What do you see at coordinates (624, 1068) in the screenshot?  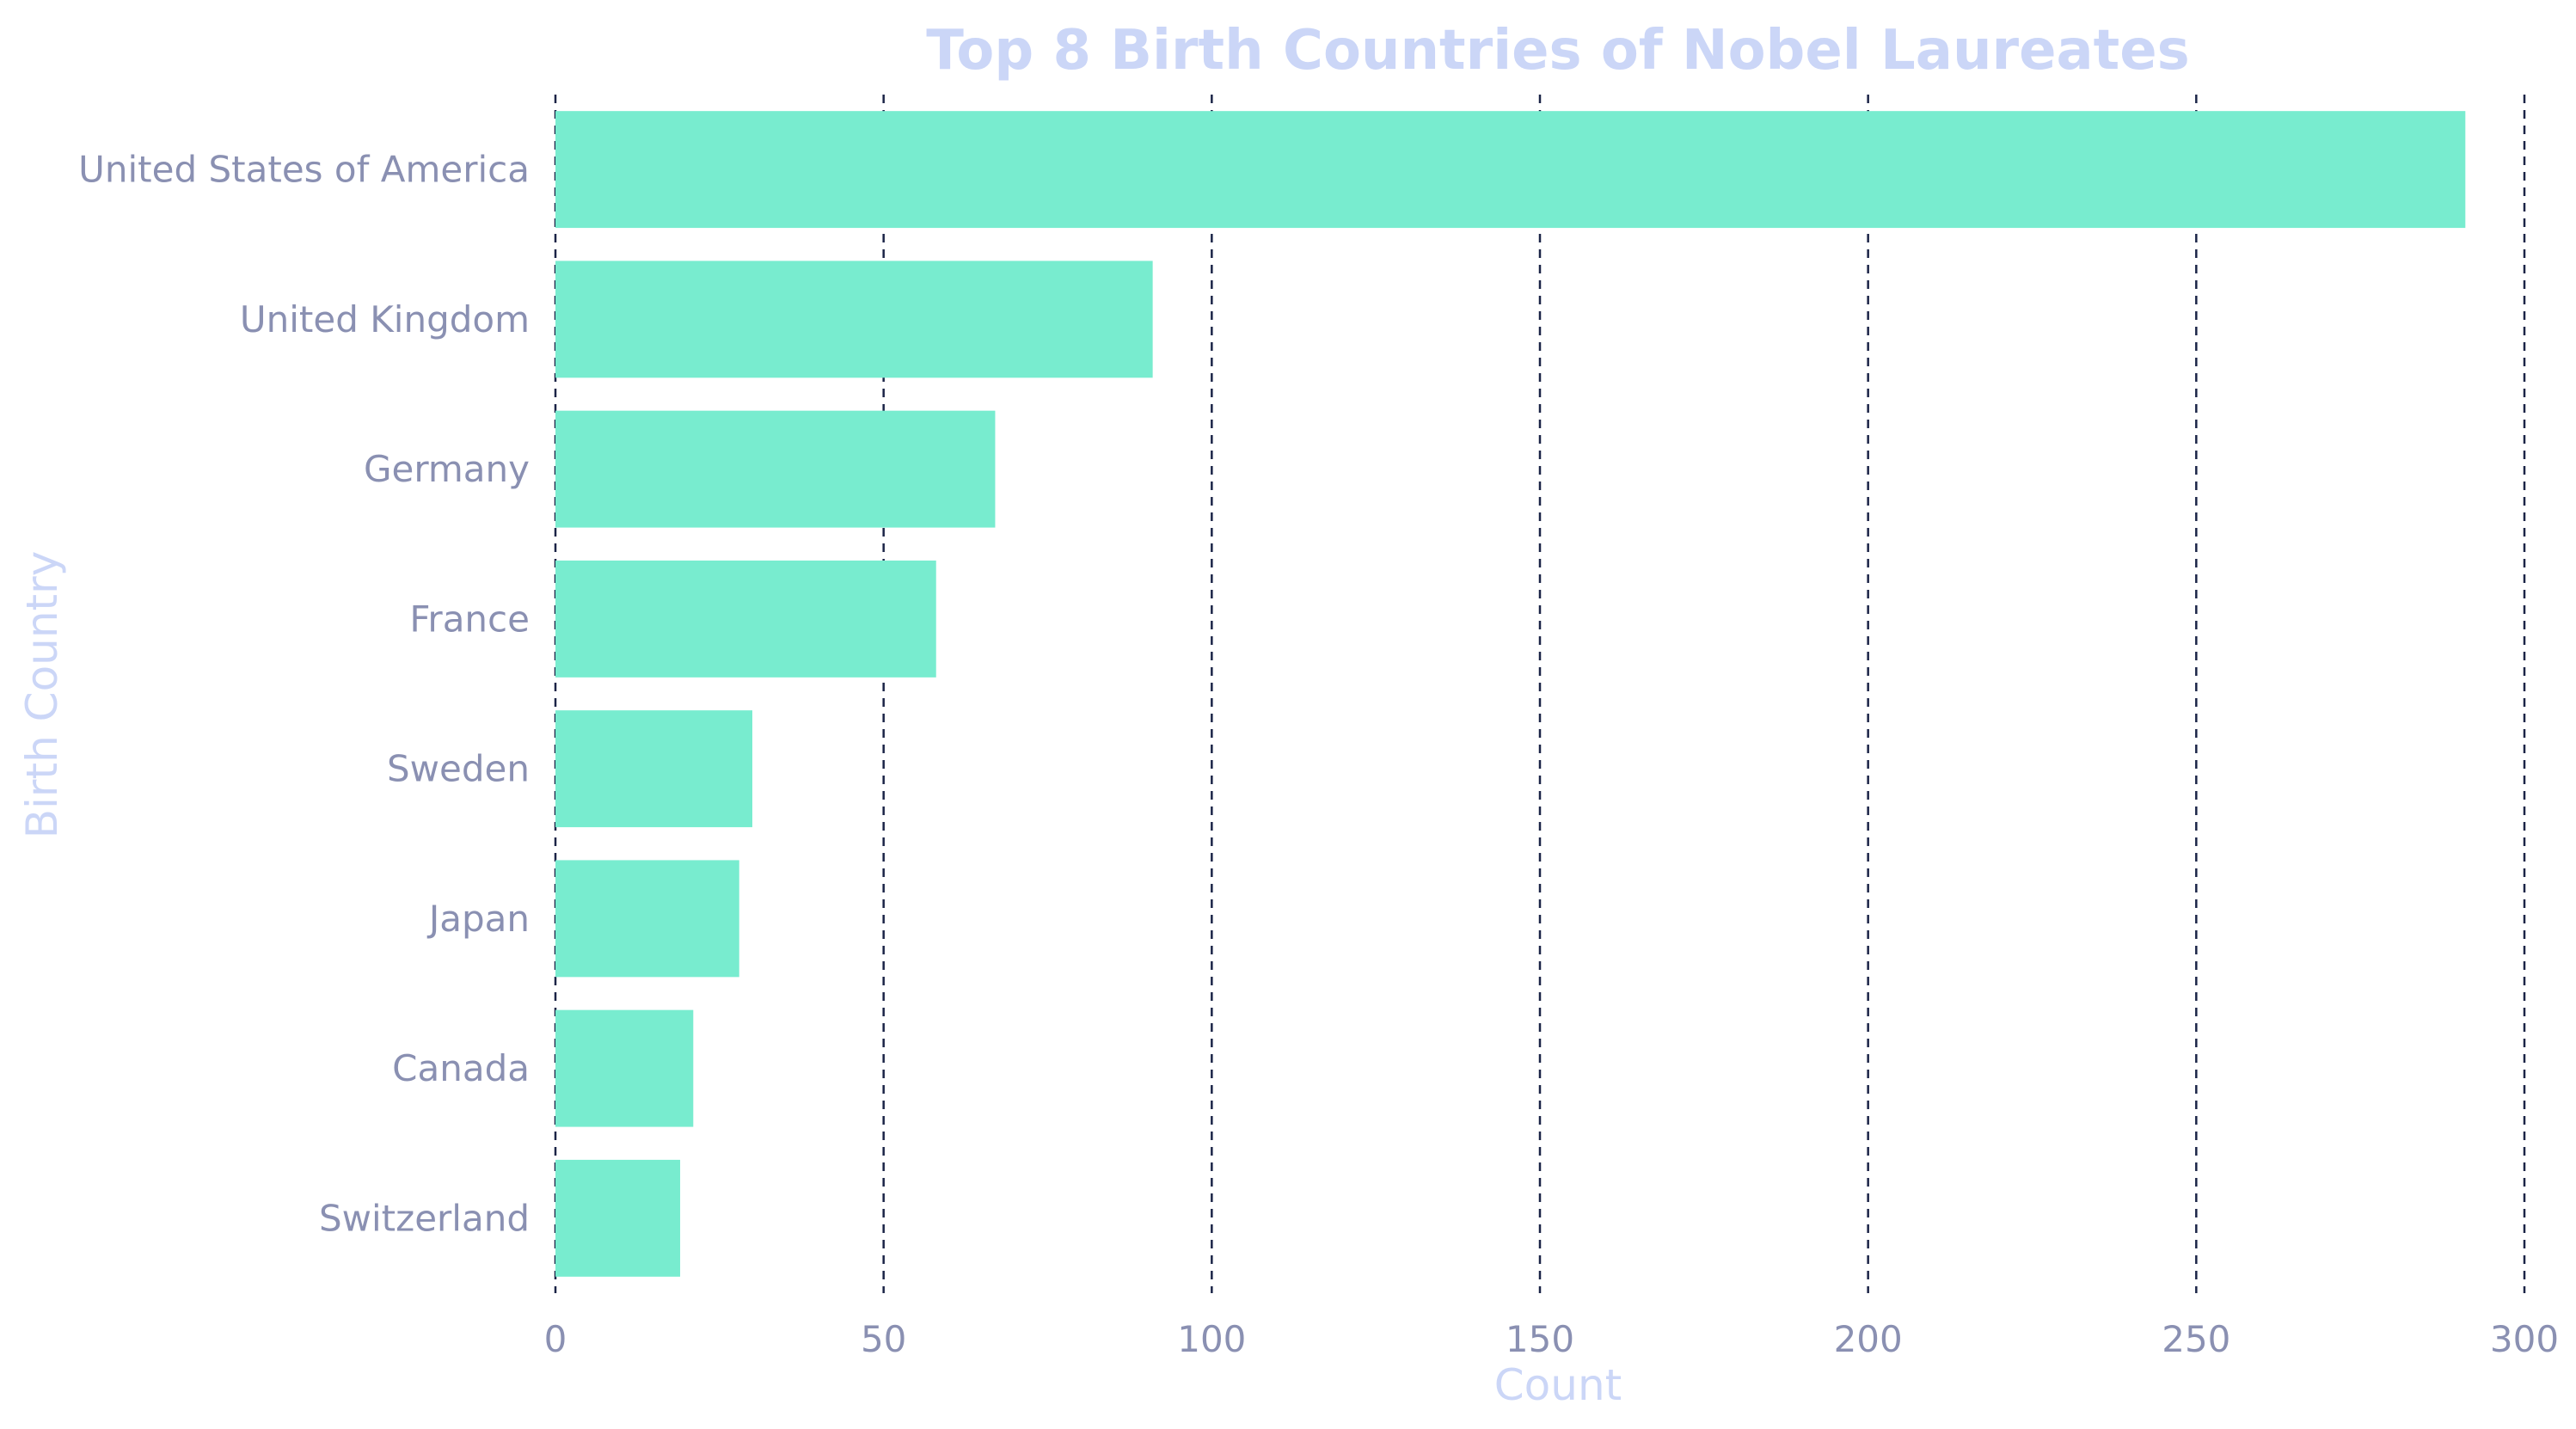 I see `bar-canada` at bounding box center [624, 1068].